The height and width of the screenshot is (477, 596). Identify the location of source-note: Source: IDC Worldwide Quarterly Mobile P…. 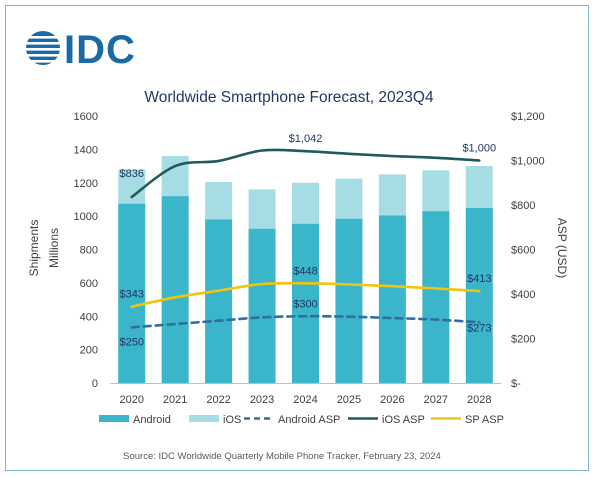
(282, 456).